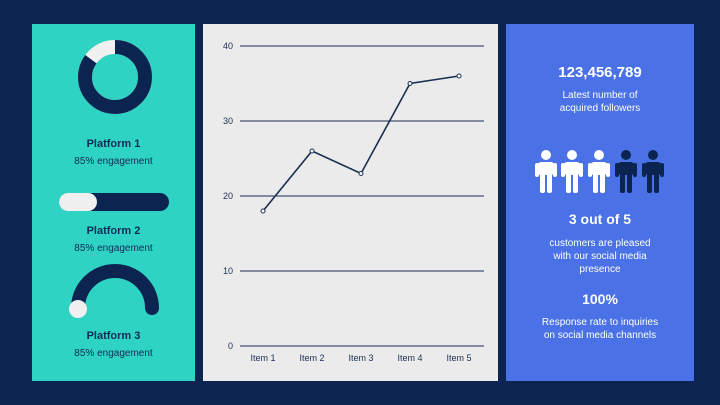 This screenshot has width=720, height=405. What do you see at coordinates (114, 179) in the screenshot?
I see `platform-gauges` at bounding box center [114, 179].